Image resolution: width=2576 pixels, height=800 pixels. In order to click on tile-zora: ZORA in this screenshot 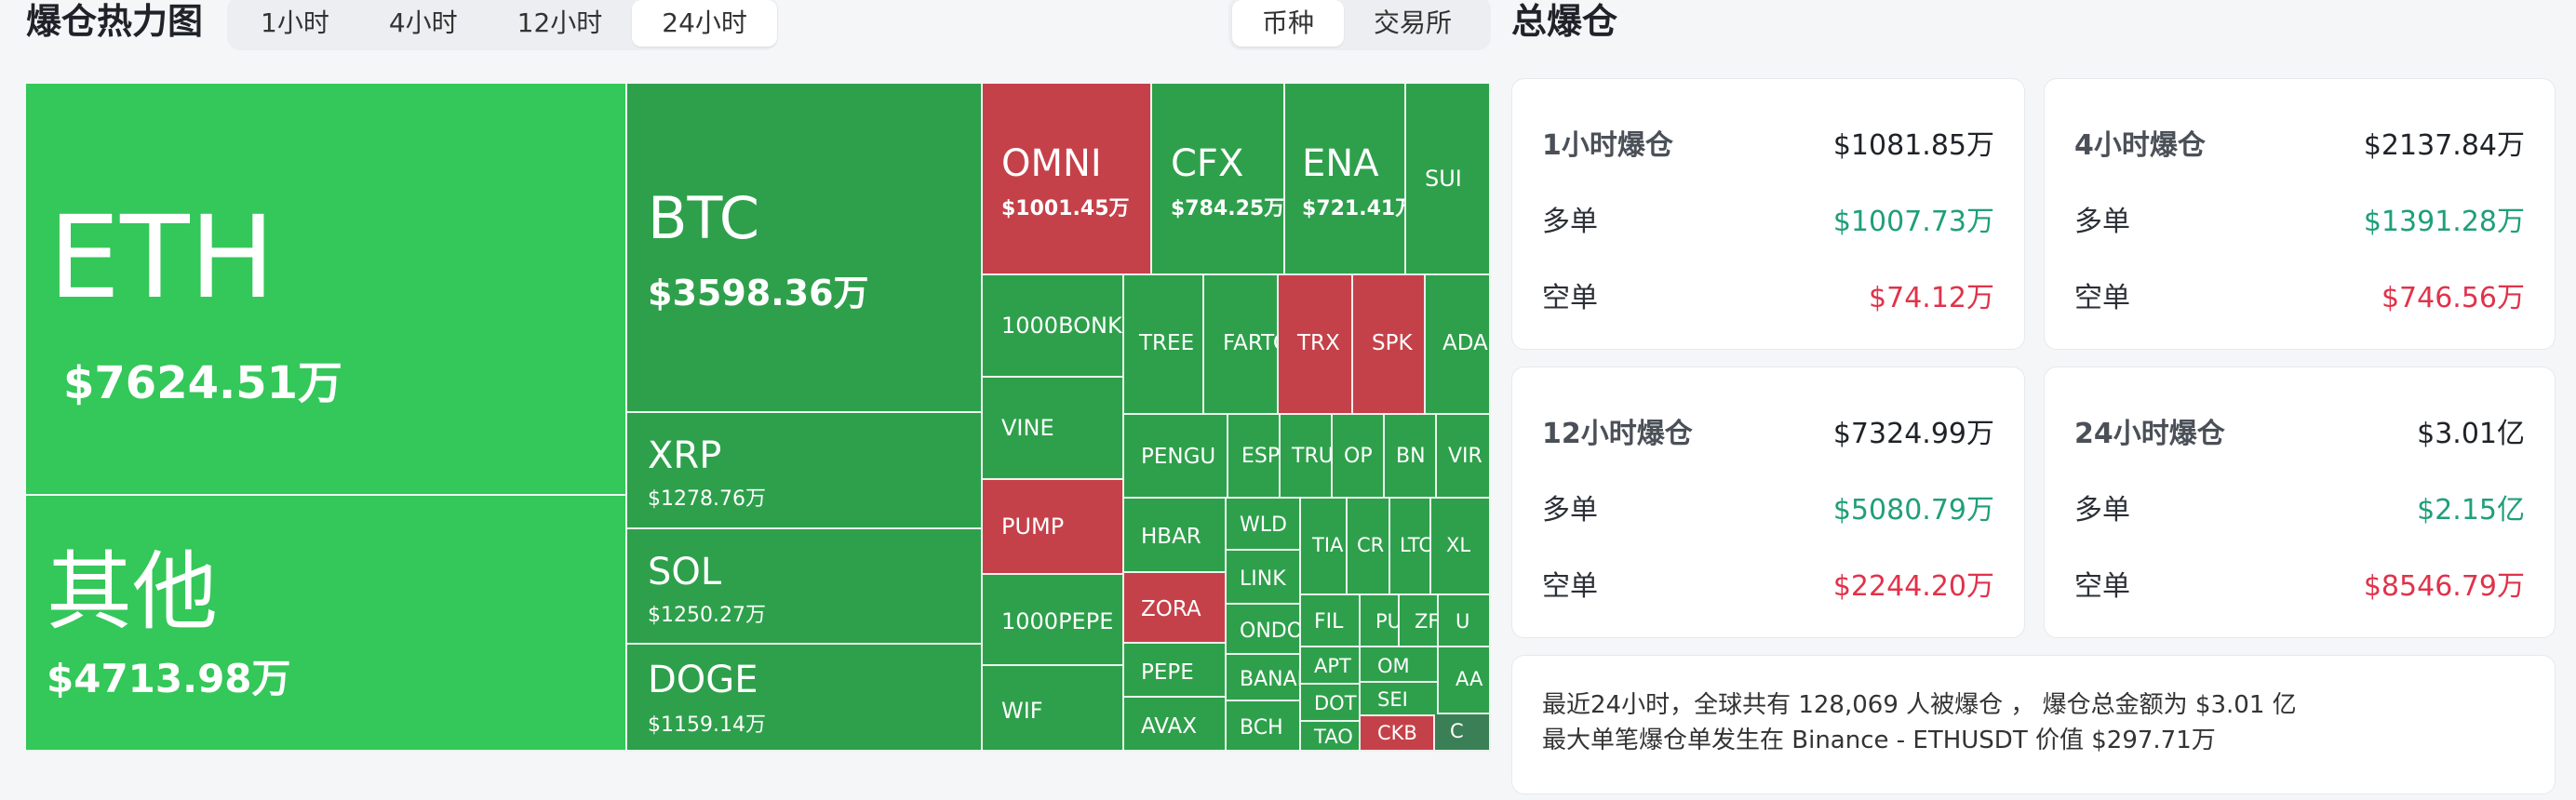, I will do `click(1175, 608)`.